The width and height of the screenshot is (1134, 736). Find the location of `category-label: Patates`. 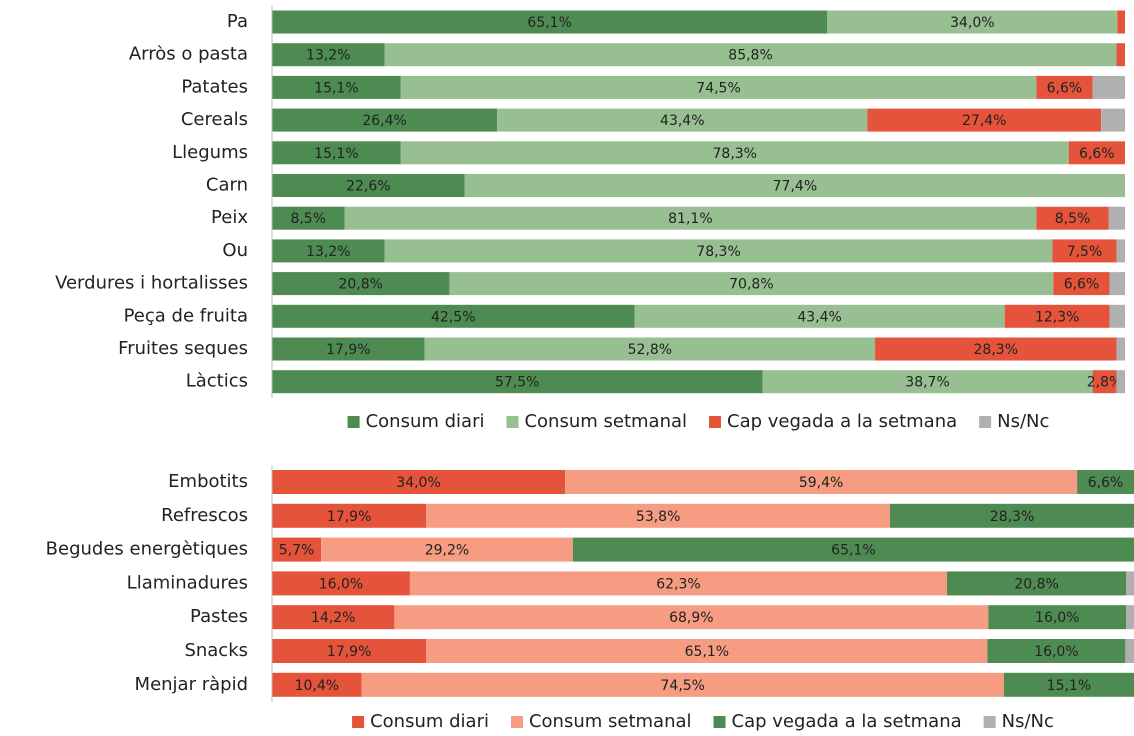

category-label: Patates is located at coordinates (214, 86).